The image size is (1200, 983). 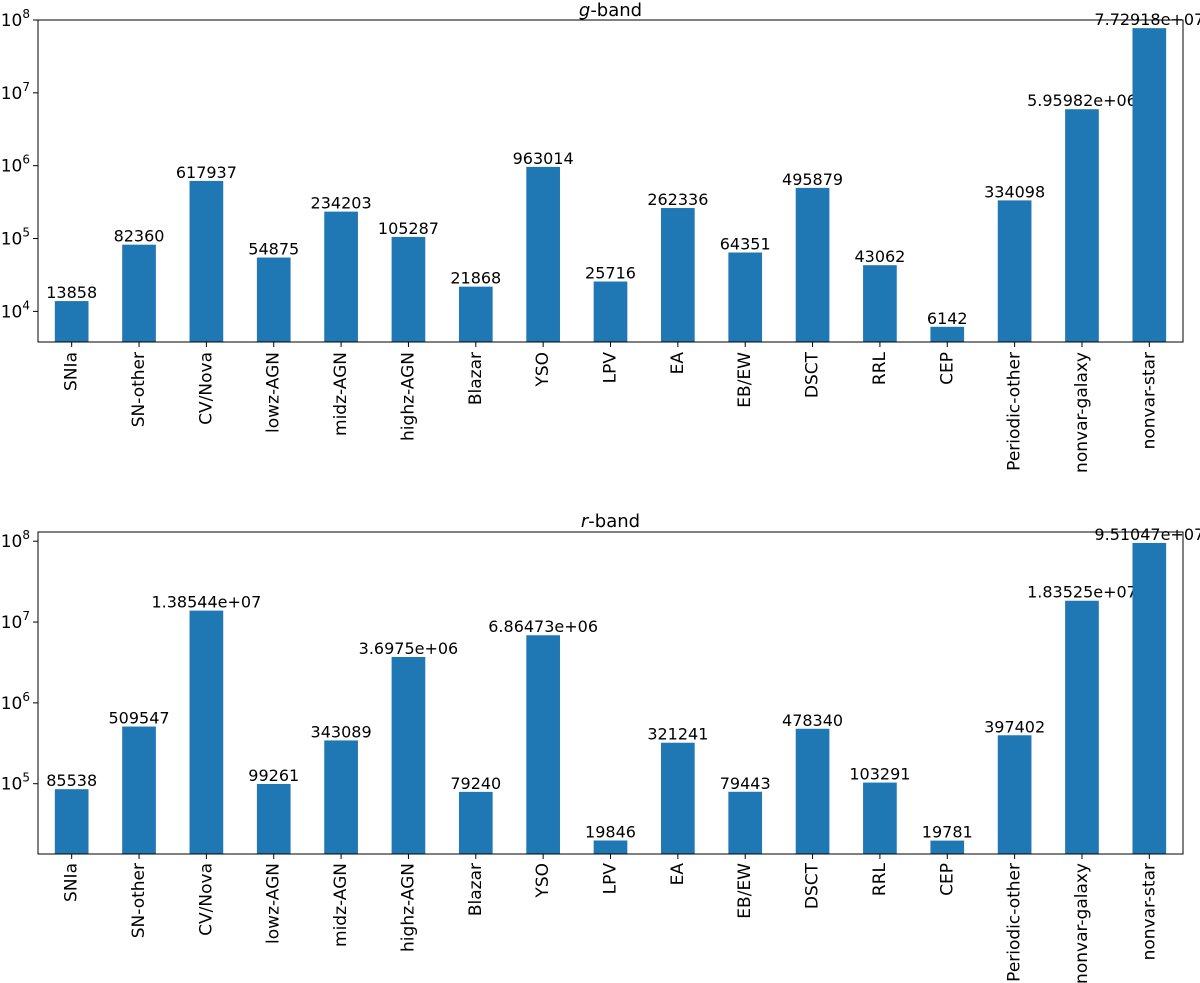 What do you see at coordinates (677, 734) in the screenshot?
I see `data-label: 321241` at bounding box center [677, 734].